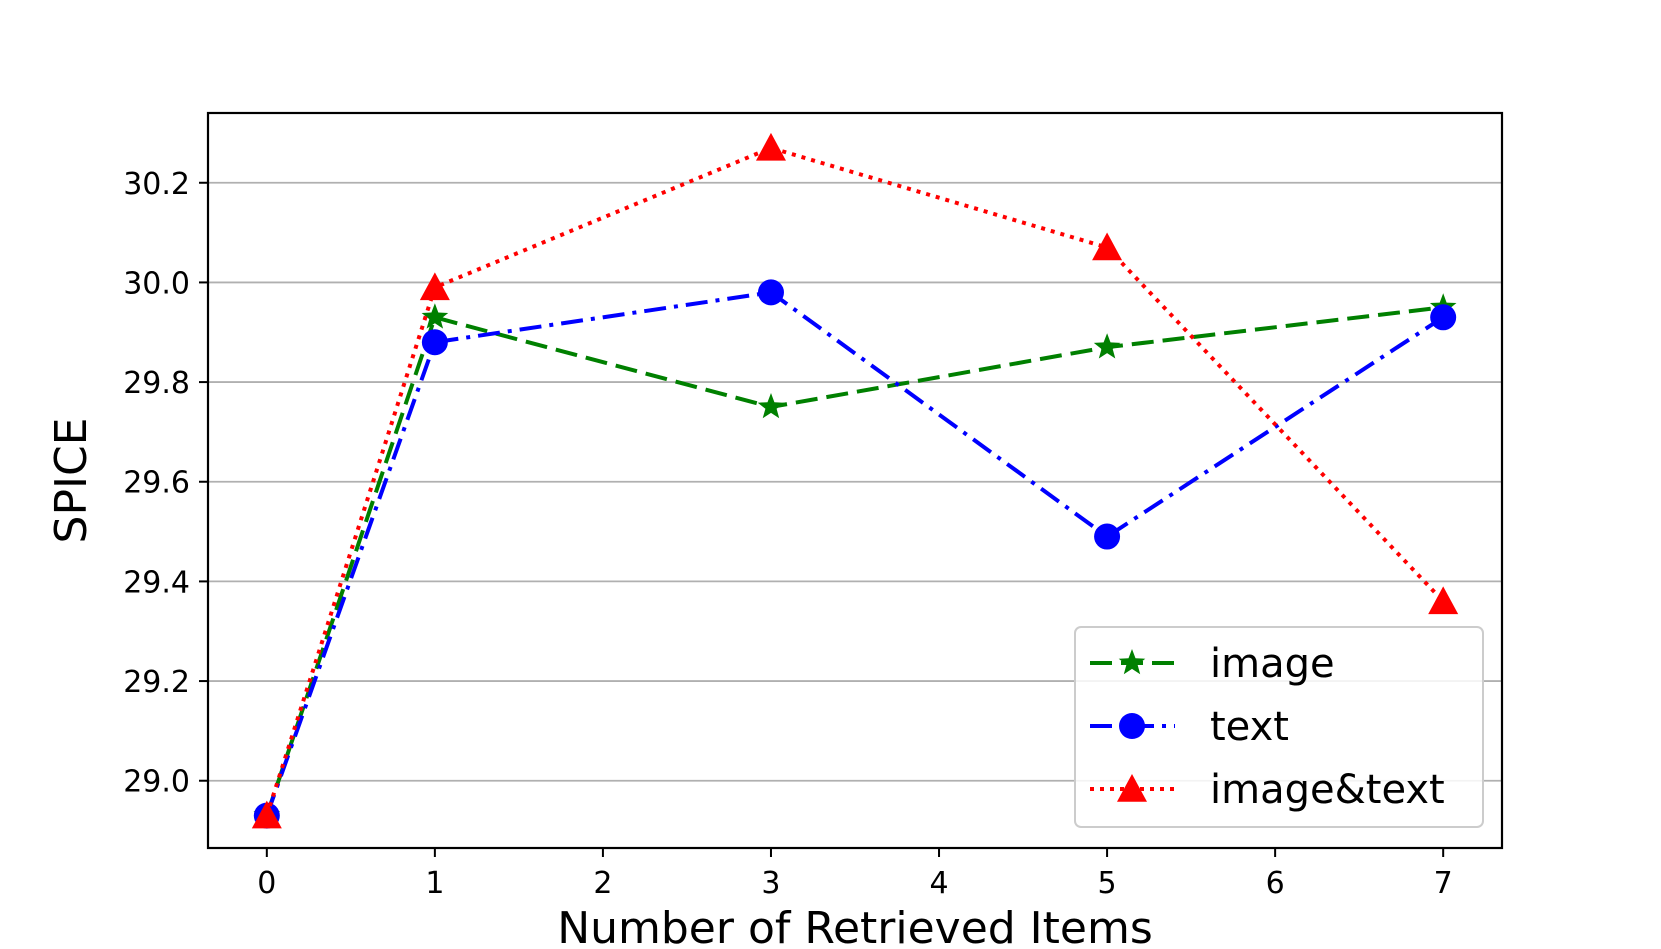 Image resolution: width=1661 pixels, height=949 pixels. Describe the element at coordinates (602, 883) in the screenshot. I see `x-tick-label: 2` at that location.